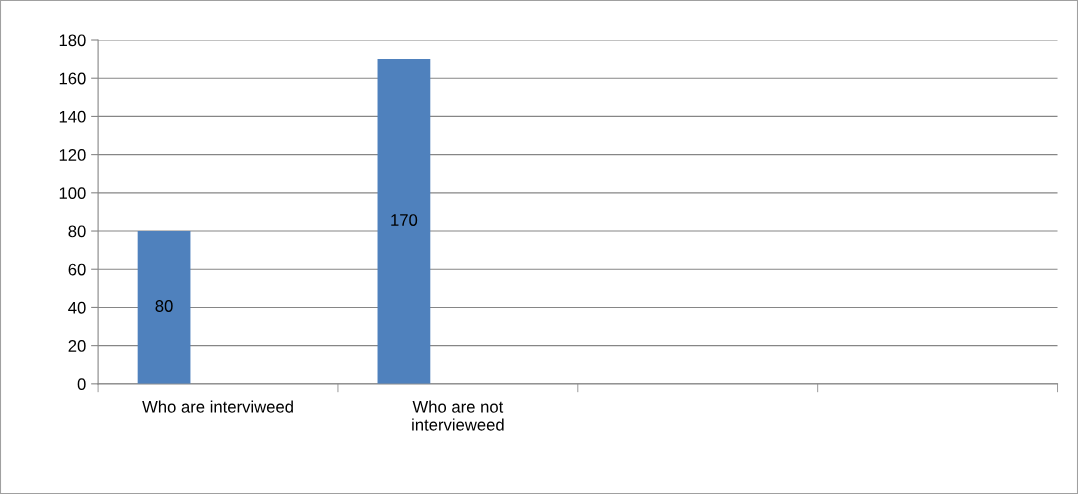  Describe the element at coordinates (217, 406) in the screenshot. I see `x-tick-label: Who are interviweed` at that location.